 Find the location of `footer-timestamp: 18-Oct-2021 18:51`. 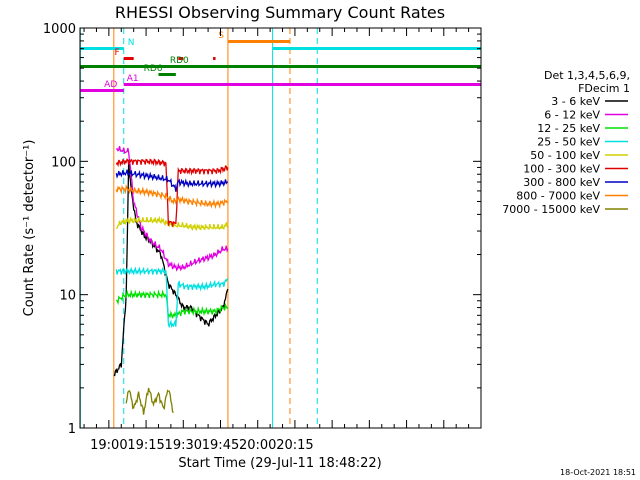

footer-timestamp: 18-Oct-2021 18:51 is located at coordinates (598, 472).